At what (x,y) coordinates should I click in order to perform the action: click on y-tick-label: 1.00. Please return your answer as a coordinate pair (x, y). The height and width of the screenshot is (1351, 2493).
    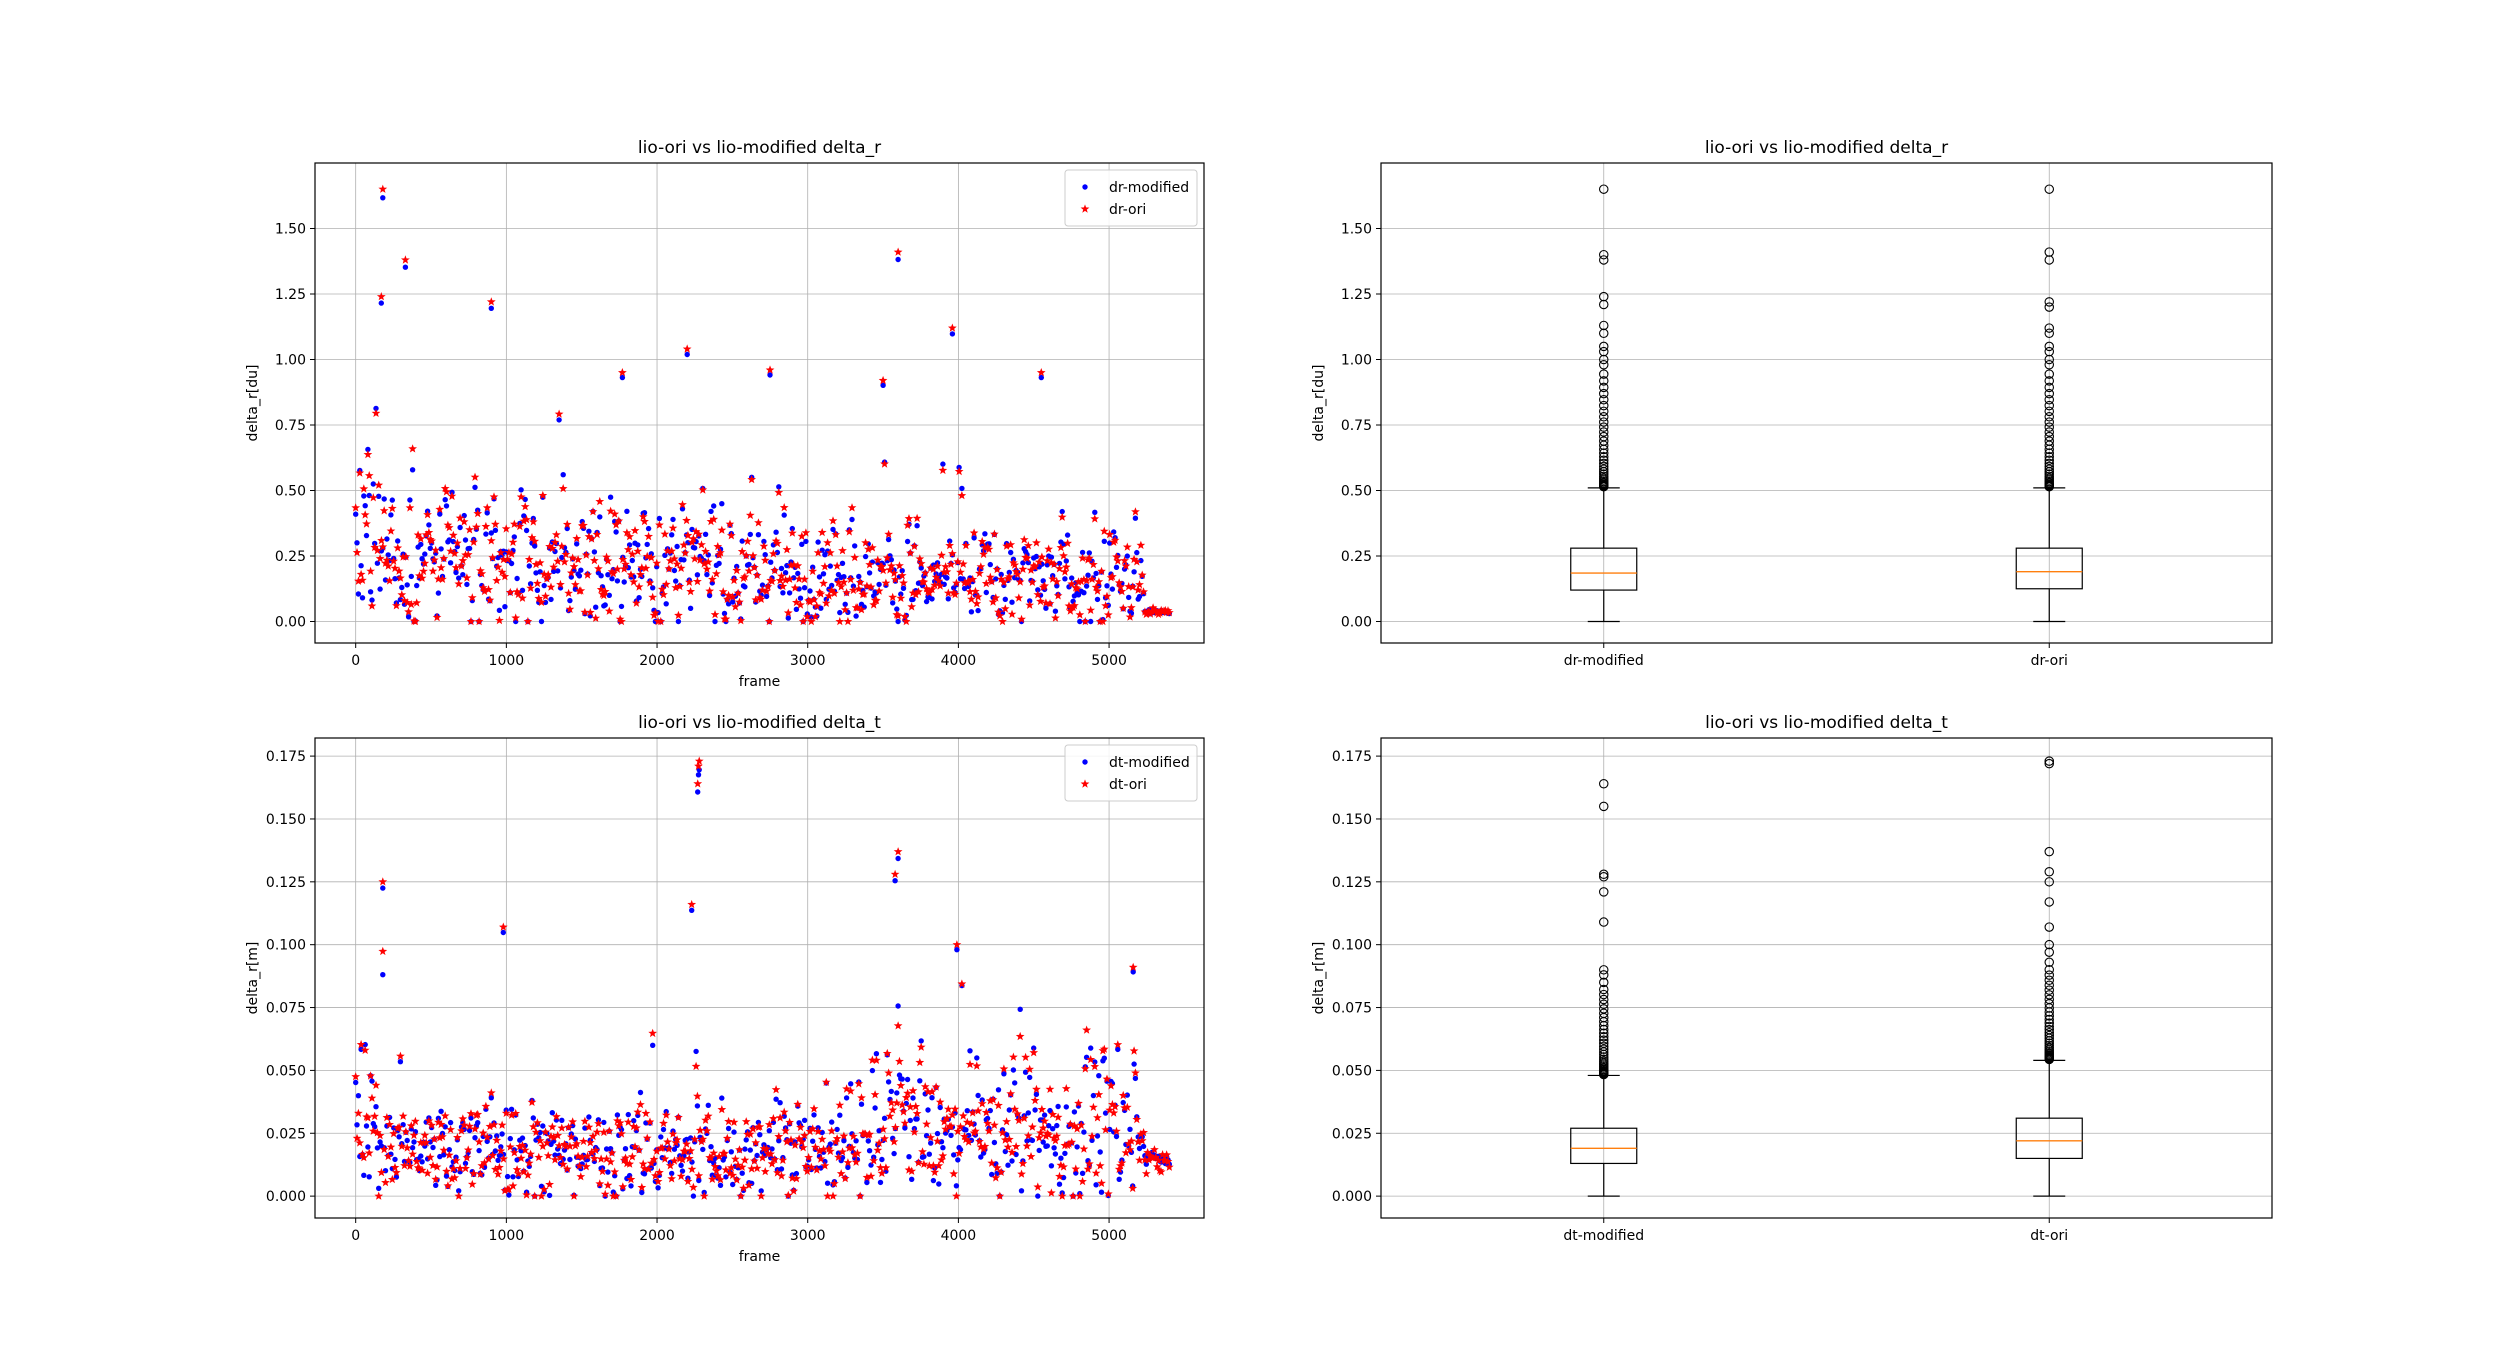
    Looking at the image, I should click on (290, 361).